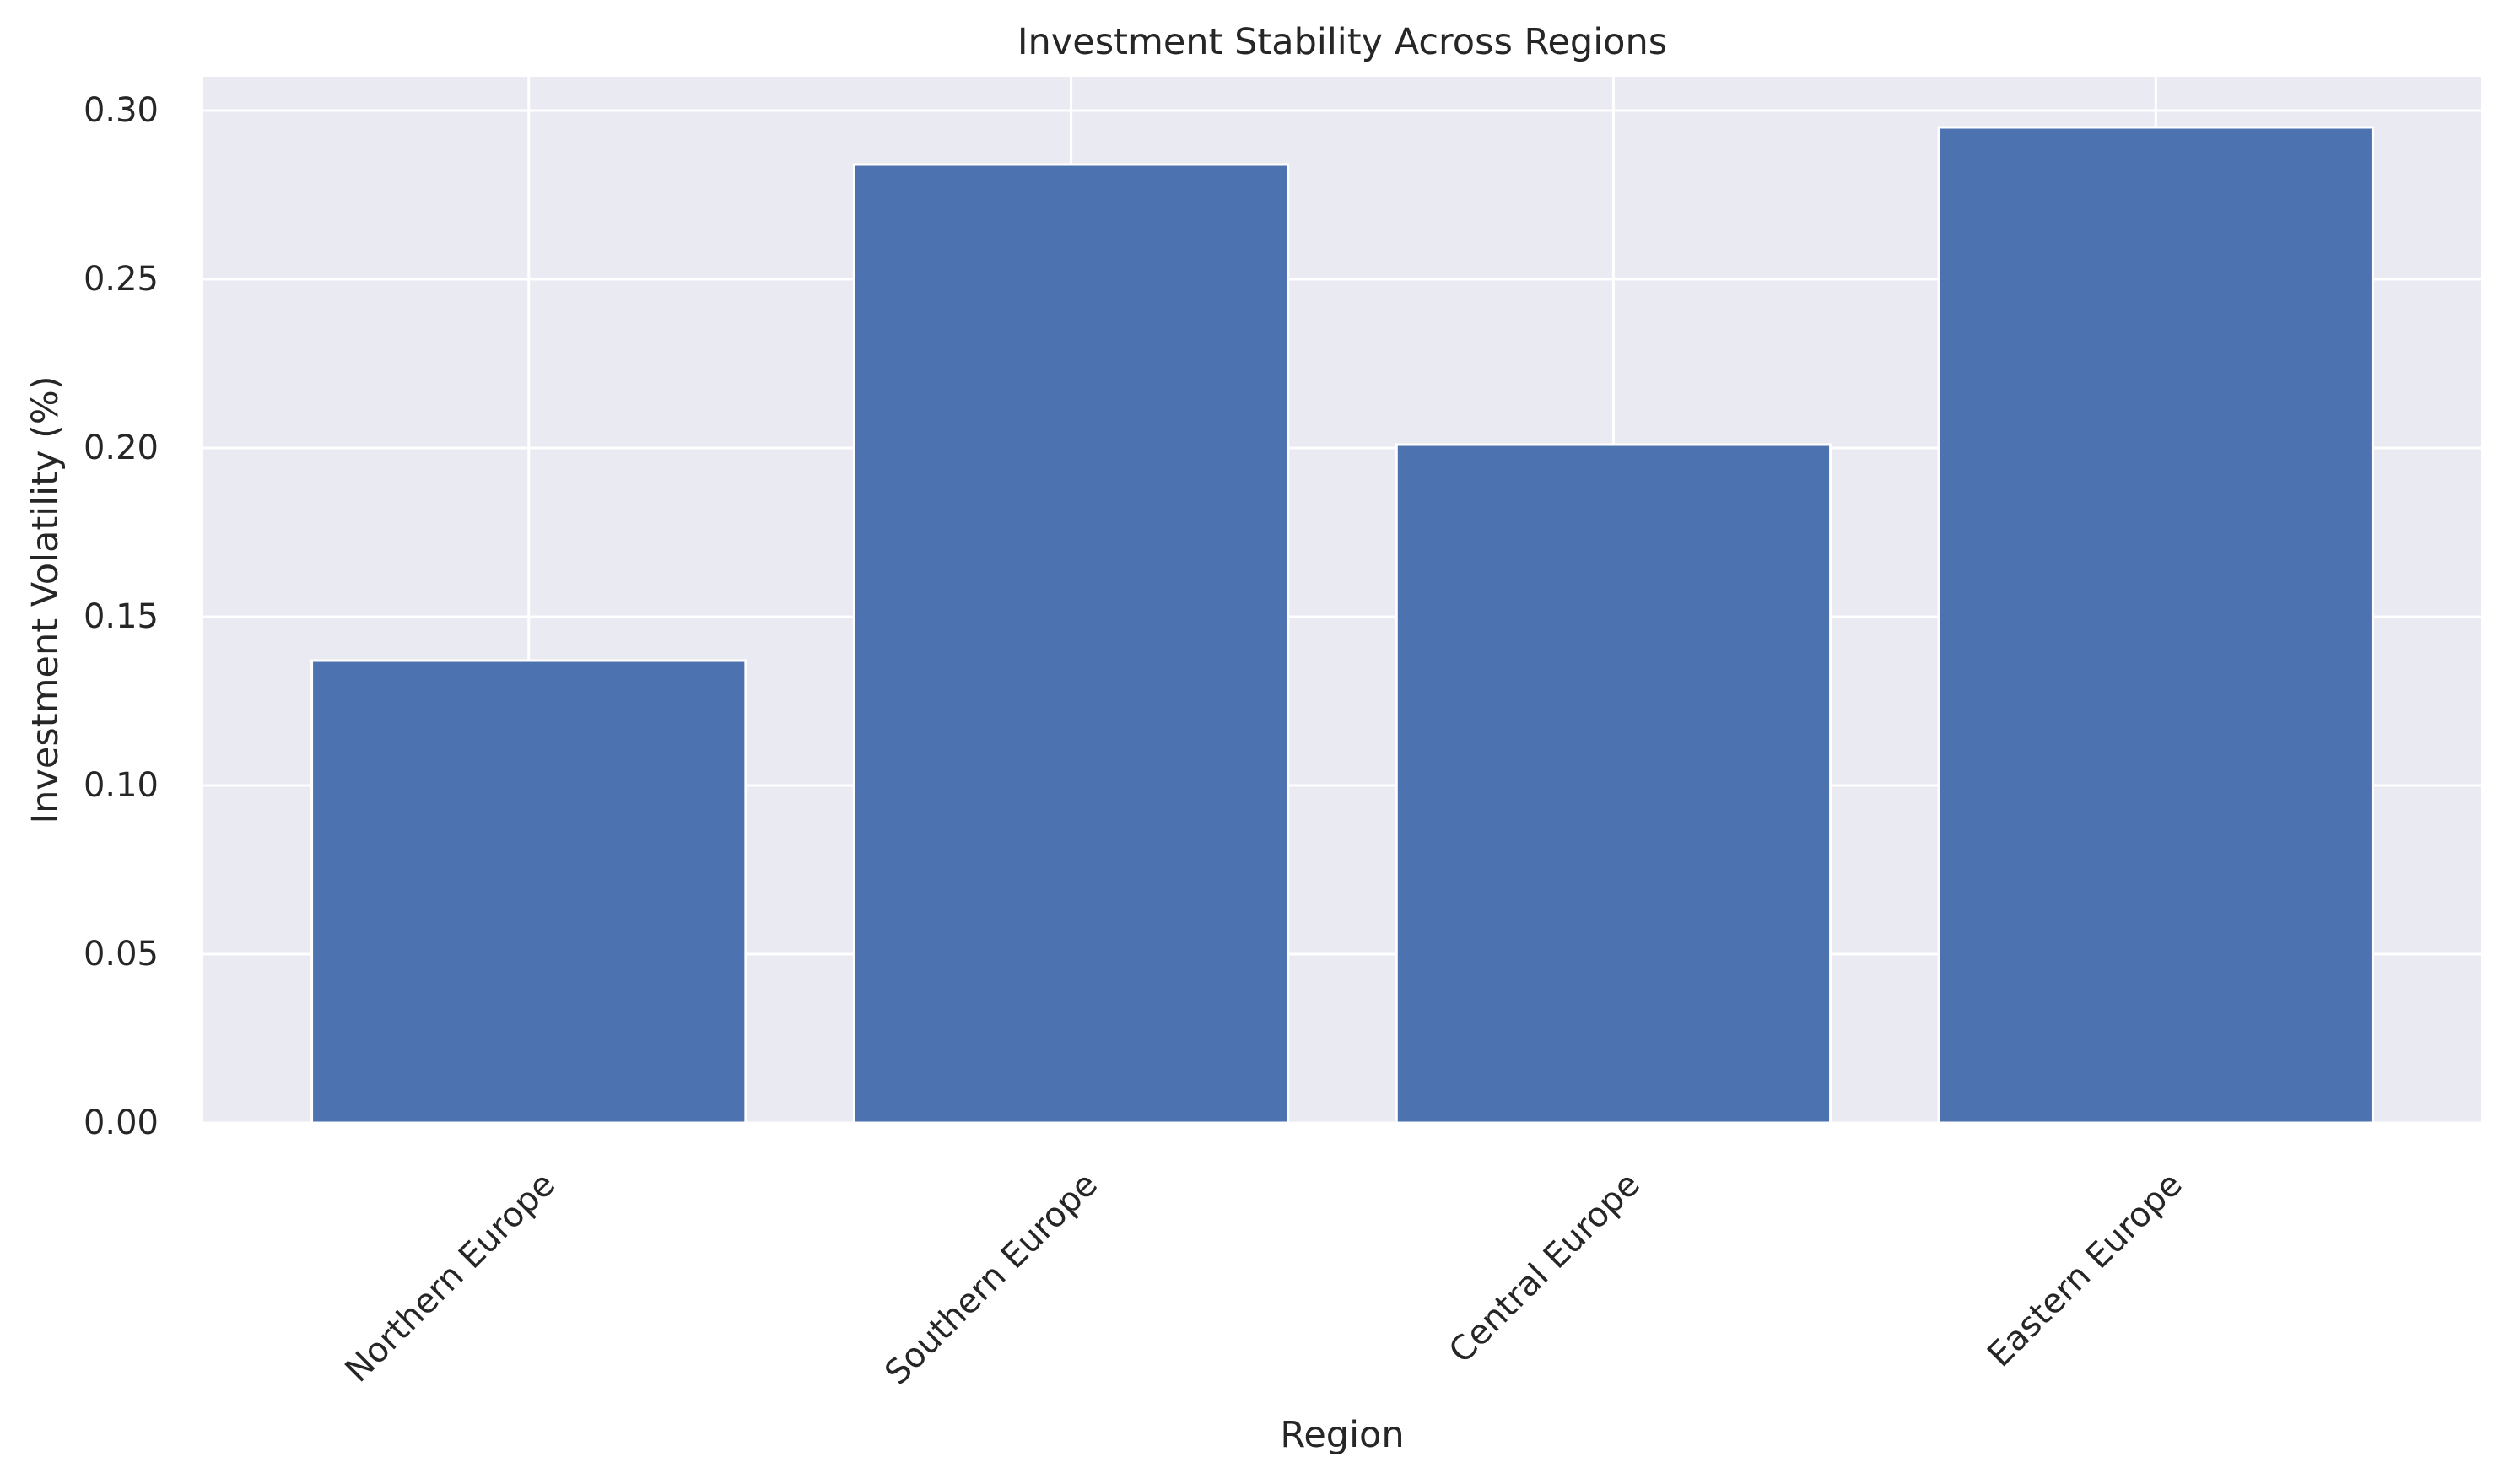  Describe the element at coordinates (121, 110) in the screenshot. I see `y-tick-label: 0.30` at that location.